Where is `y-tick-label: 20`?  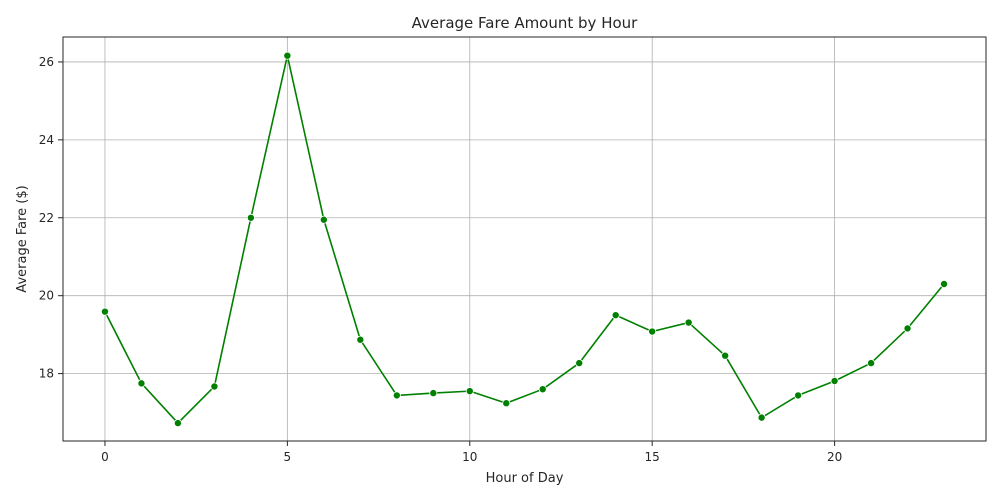
y-tick-label: 20 is located at coordinates (46, 296).